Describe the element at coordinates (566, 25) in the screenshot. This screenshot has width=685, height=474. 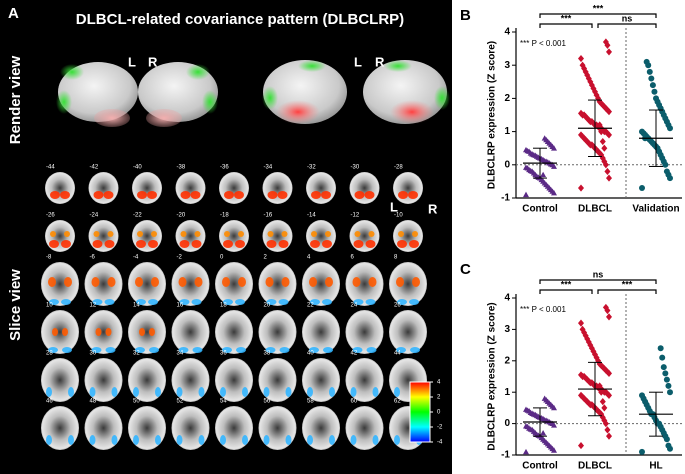
I see `significance-bracket` at that location.